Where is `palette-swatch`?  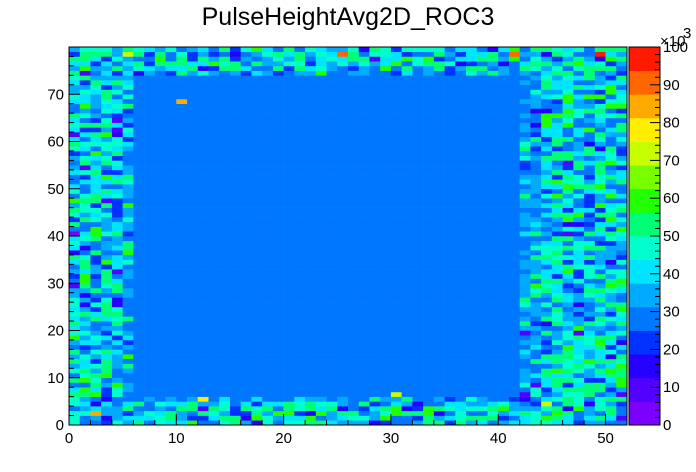 palette-swatch is located at coordinates (644, 200).